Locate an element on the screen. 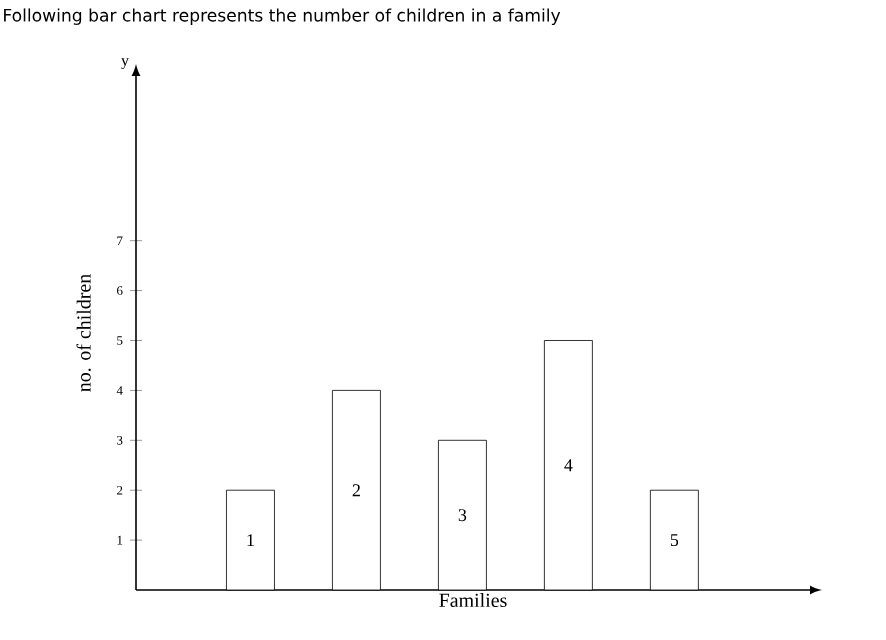  y-axis-title: no. of children is located at coordinates (83, 333).